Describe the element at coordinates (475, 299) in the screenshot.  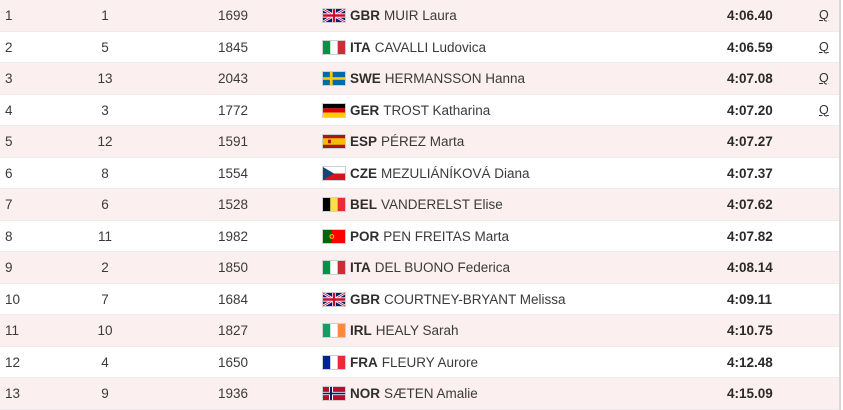
I see `athlete-name: COURTNEY-BRYANT Melissa` at that location.